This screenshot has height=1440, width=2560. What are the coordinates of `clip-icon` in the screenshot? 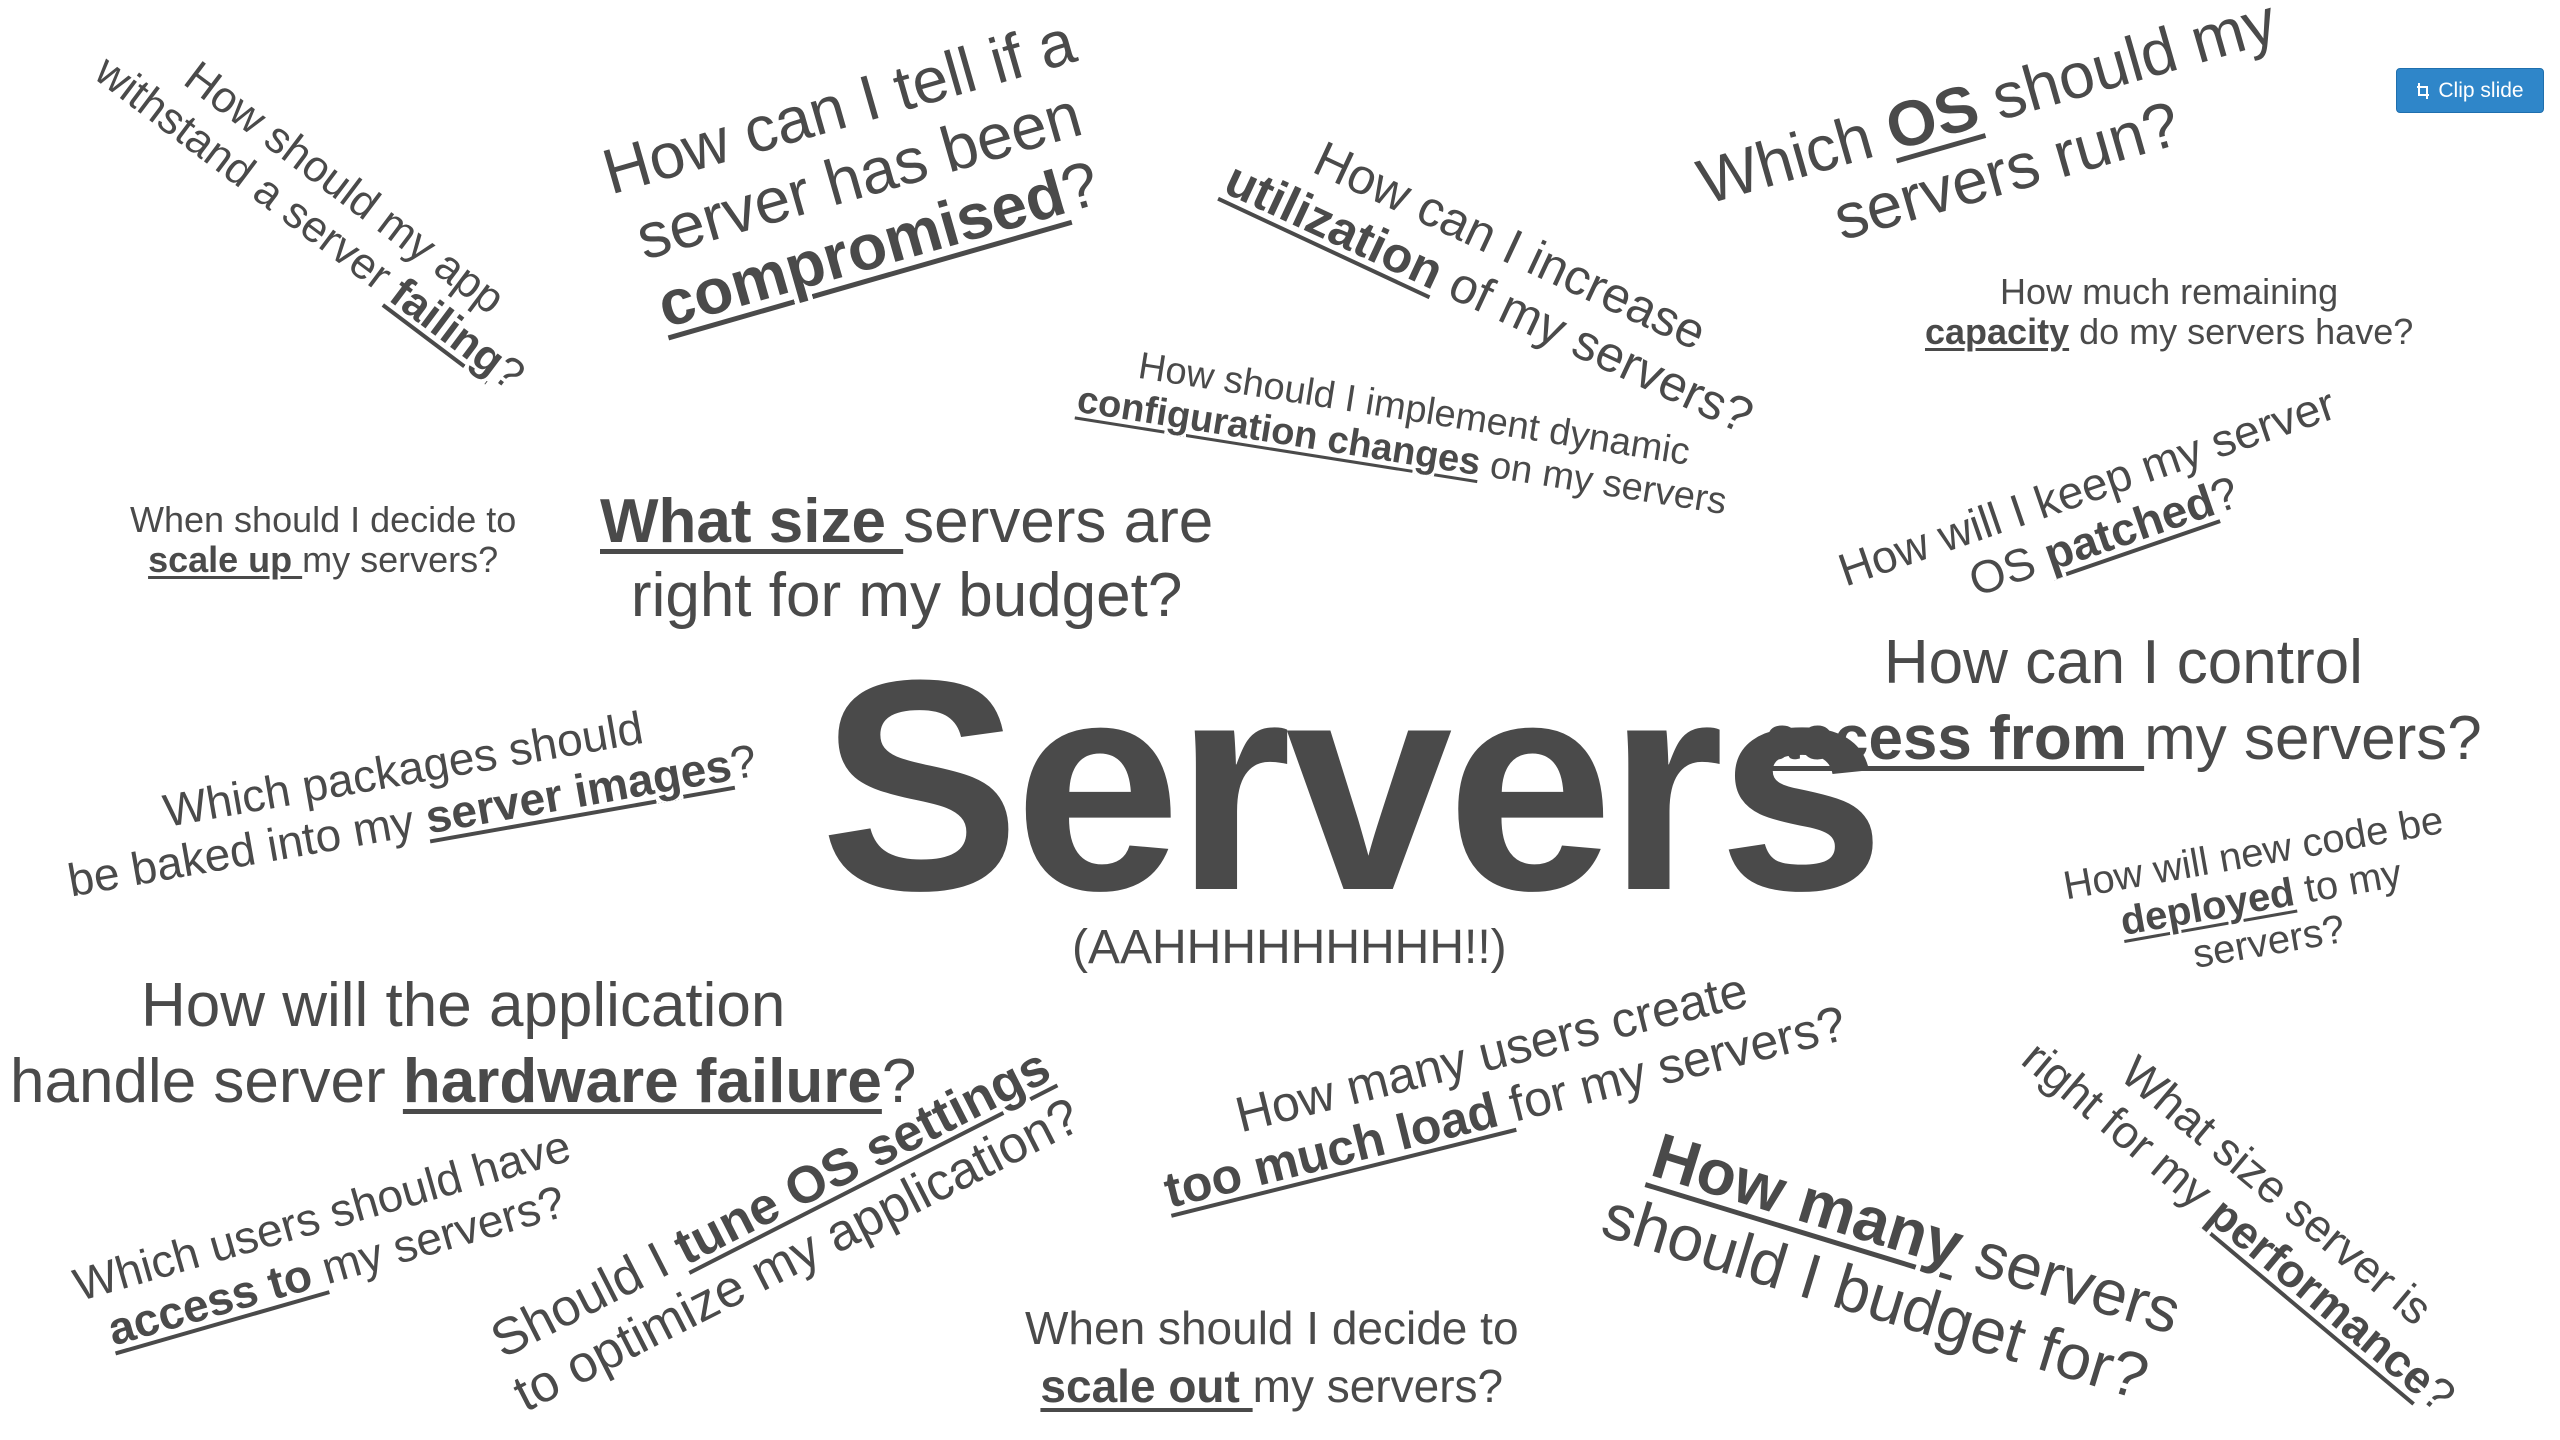 It's located at (2423, 90).